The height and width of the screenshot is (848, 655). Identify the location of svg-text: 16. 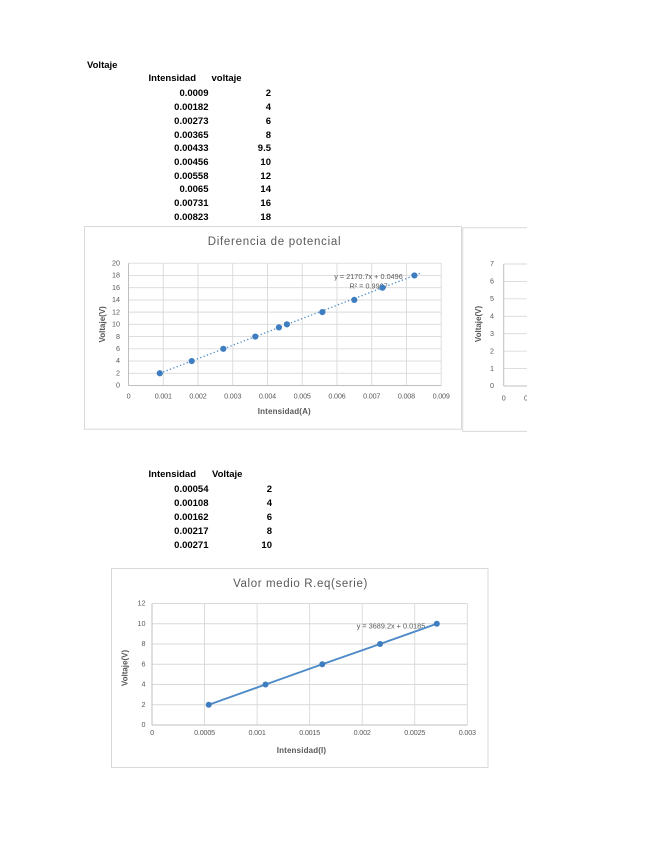
(116, 286).